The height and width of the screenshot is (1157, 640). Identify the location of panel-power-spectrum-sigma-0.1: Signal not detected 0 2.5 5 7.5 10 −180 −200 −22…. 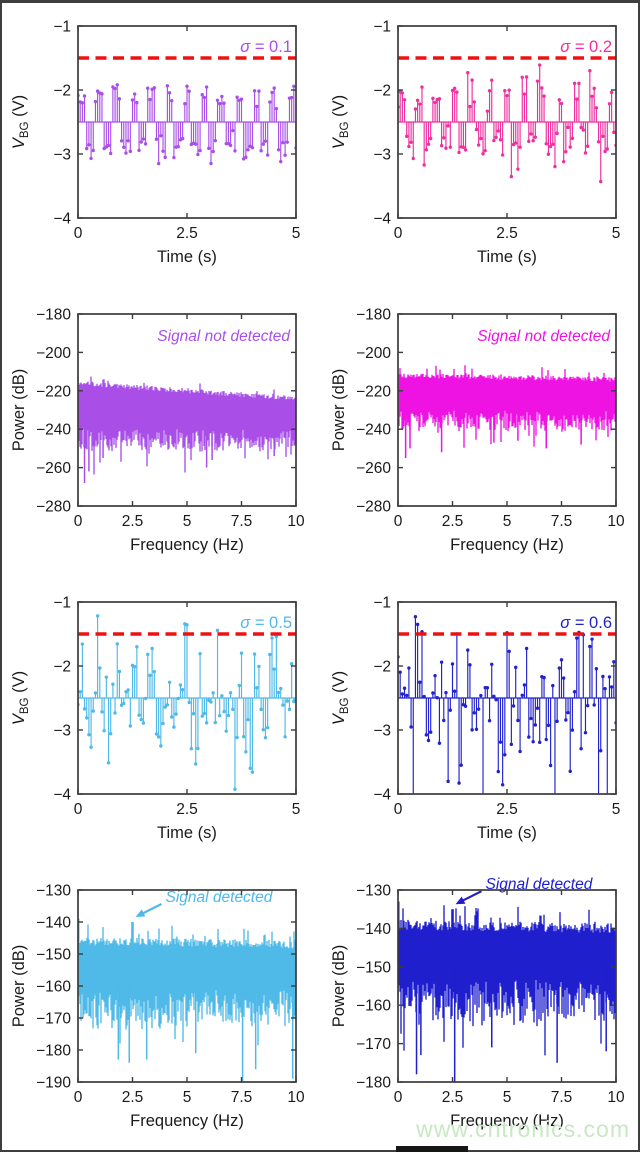
(160, 432).